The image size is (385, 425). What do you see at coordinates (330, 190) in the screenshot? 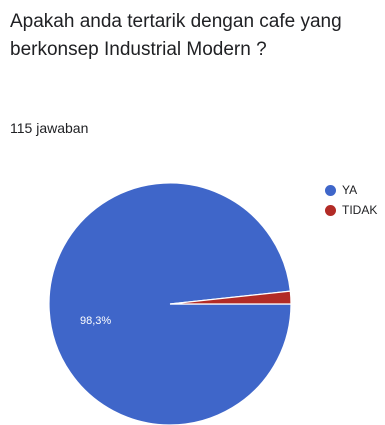
I see `legend-swatch-ya` at bounding box center [330, 190].